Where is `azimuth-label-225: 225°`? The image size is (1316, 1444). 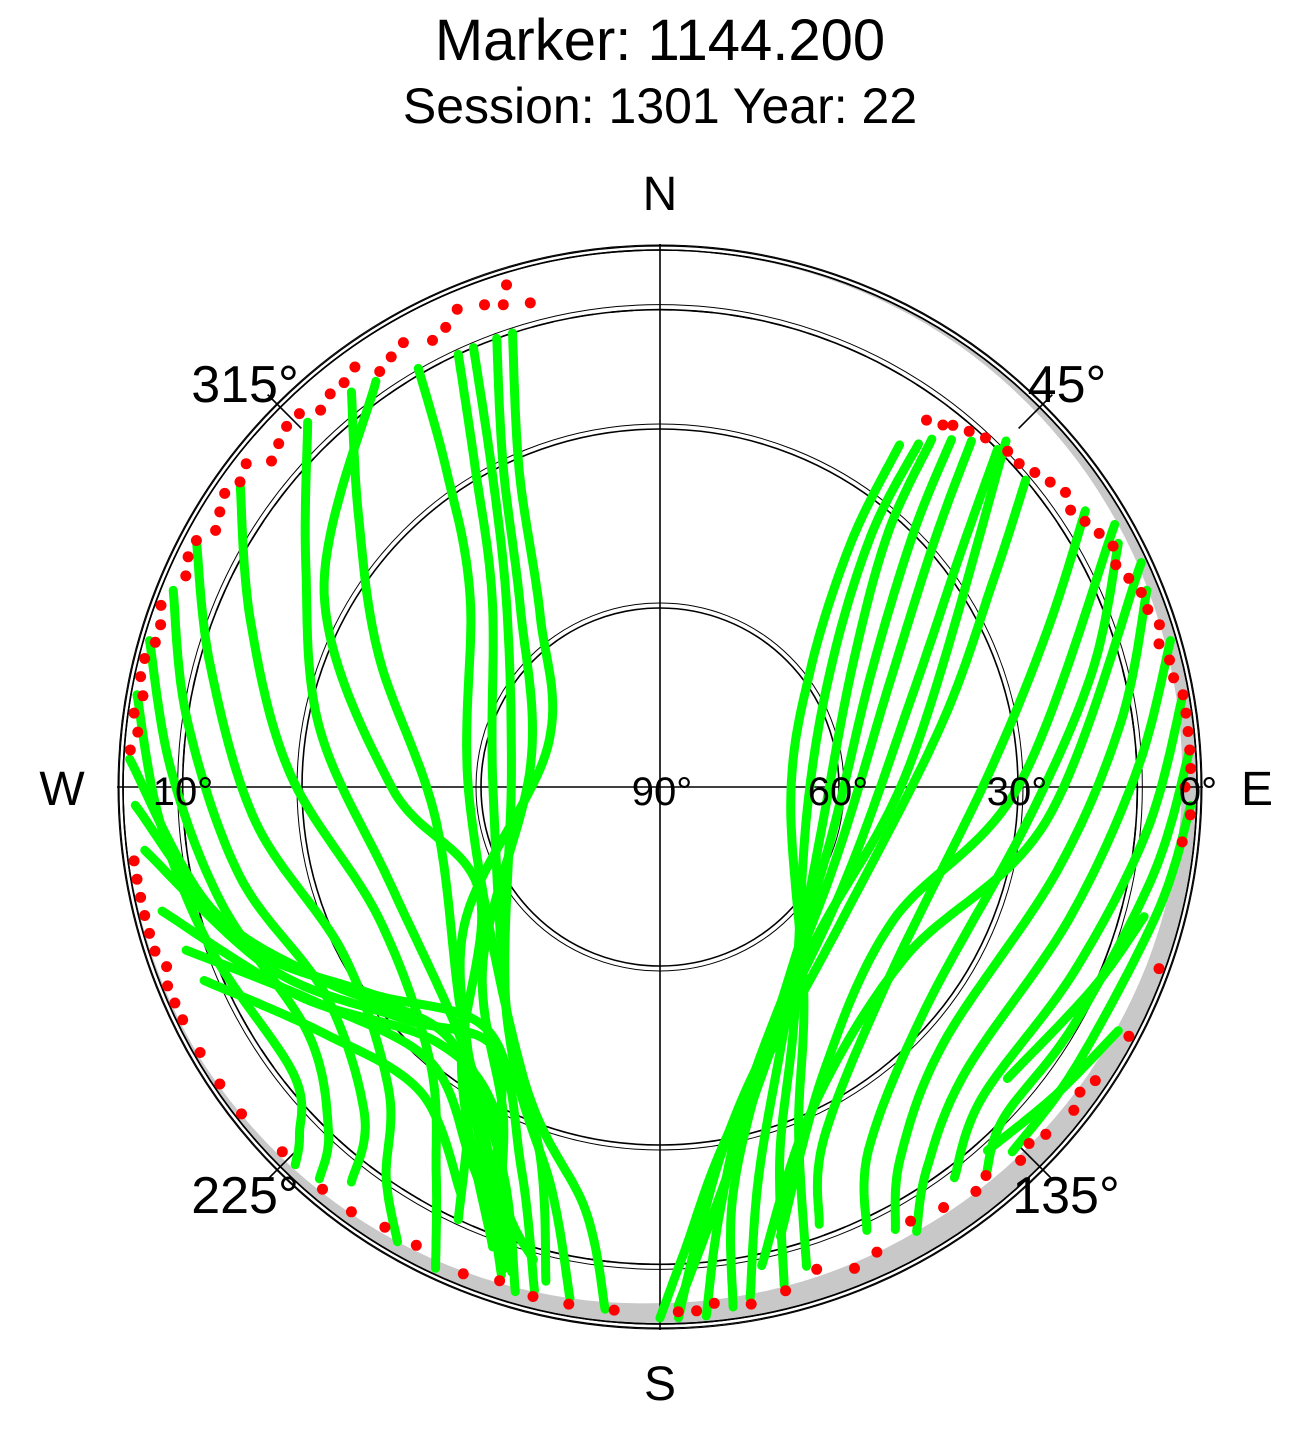
azimuth-label-225: 225° is located at coordinates (245, 1196).